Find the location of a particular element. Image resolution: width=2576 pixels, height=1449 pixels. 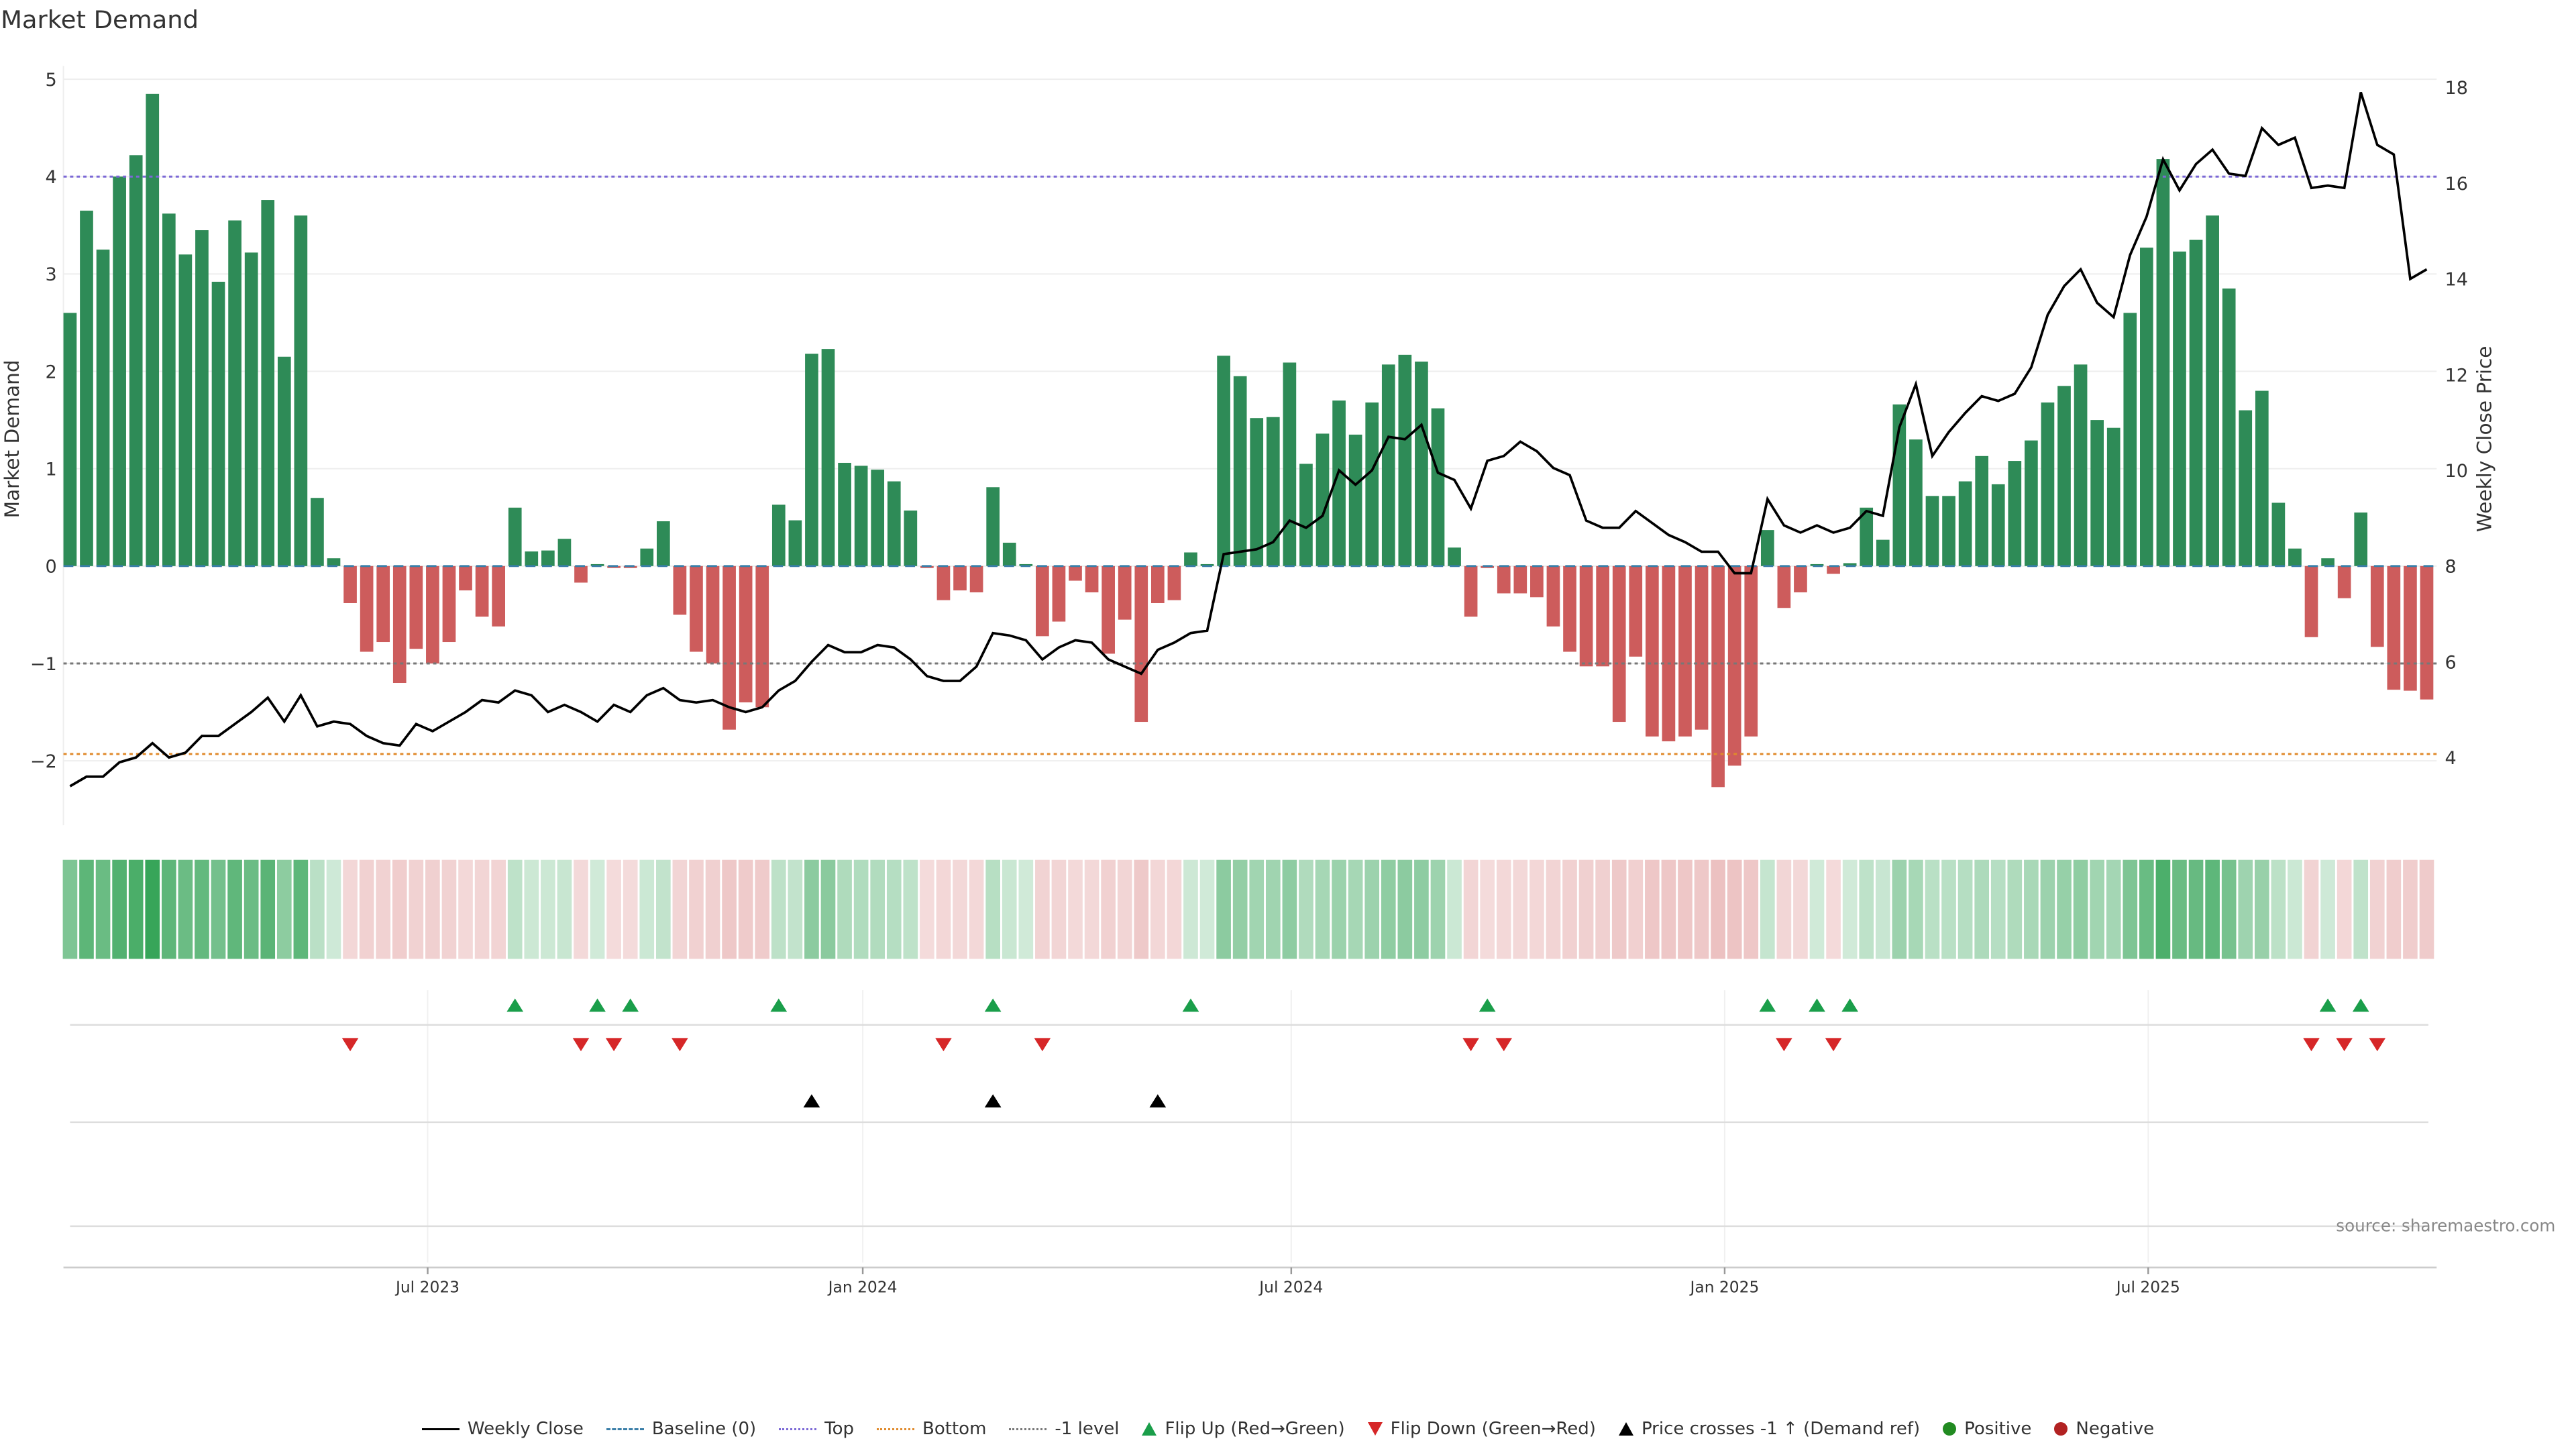

x-tick-label: Jul 2025 is located at coordinates (2147, 1286).